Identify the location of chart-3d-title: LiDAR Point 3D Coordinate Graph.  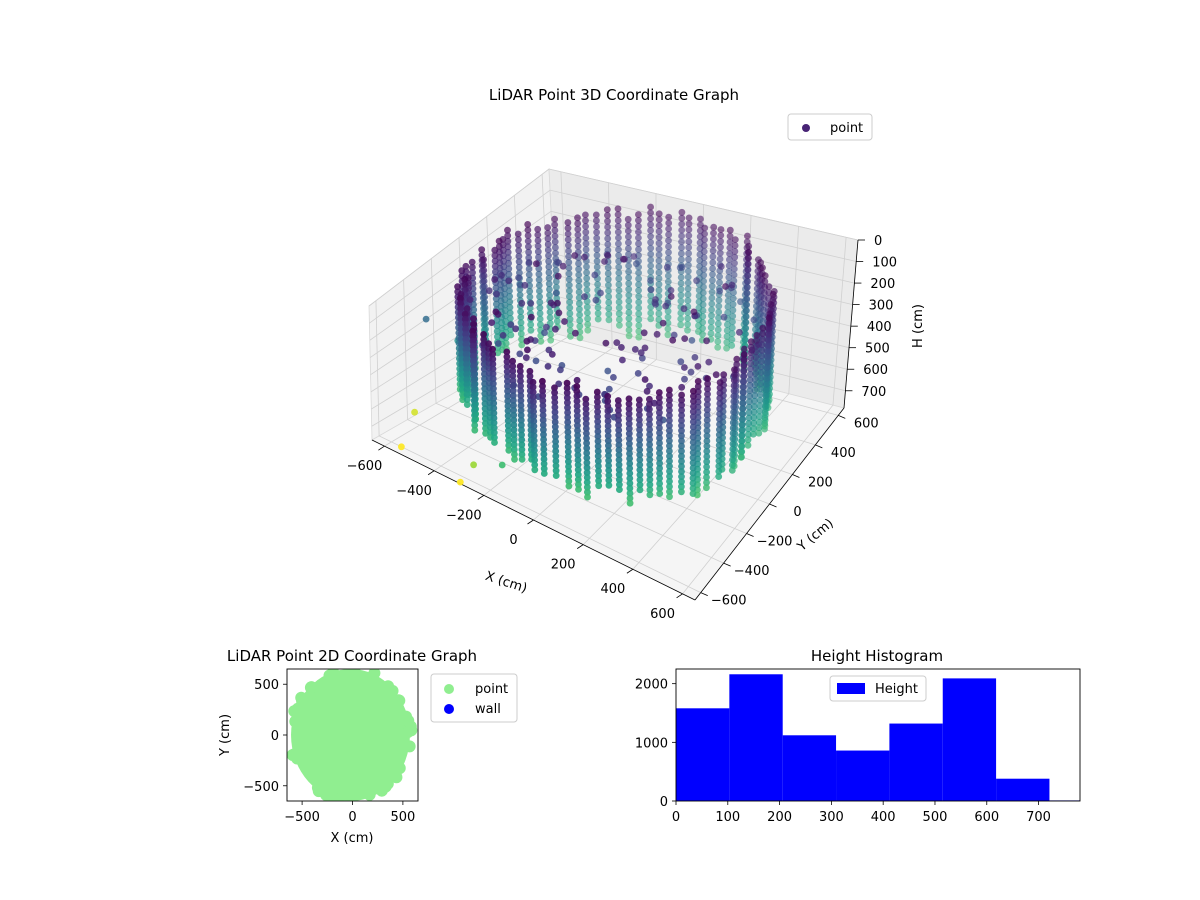
(614, 95).